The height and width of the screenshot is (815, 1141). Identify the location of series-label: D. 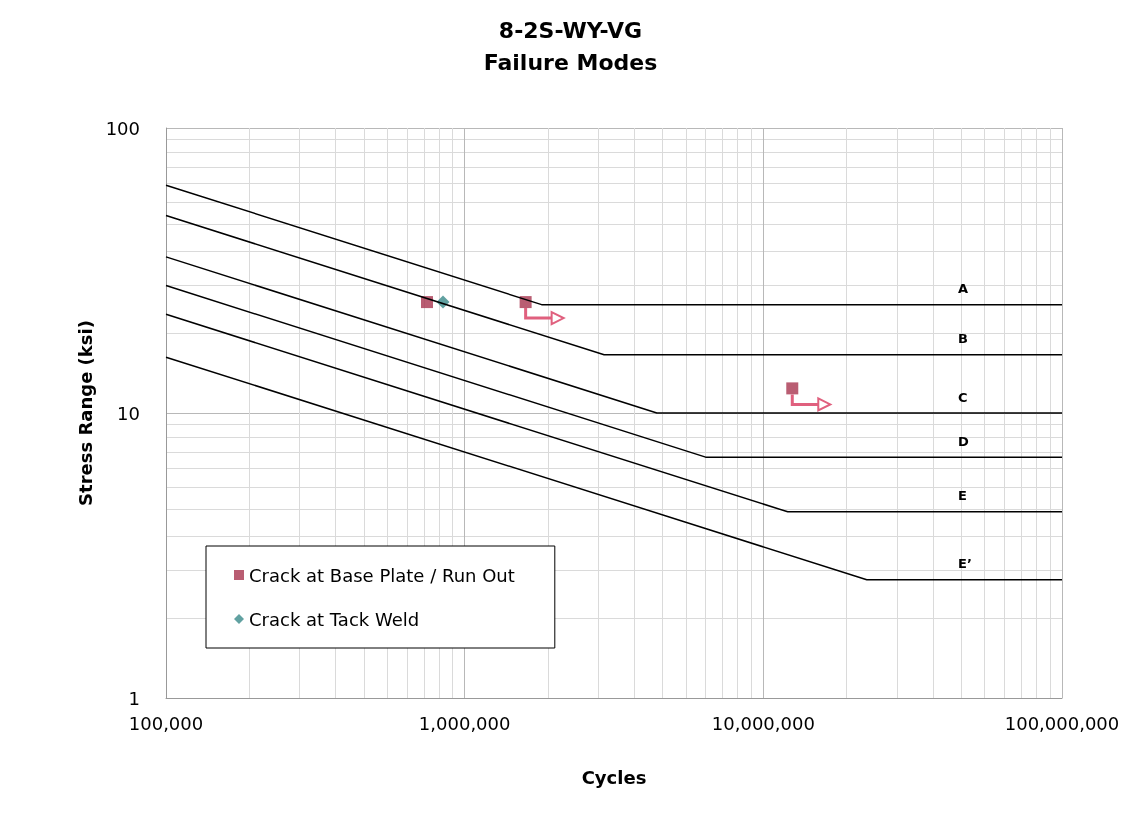
(963, 441).